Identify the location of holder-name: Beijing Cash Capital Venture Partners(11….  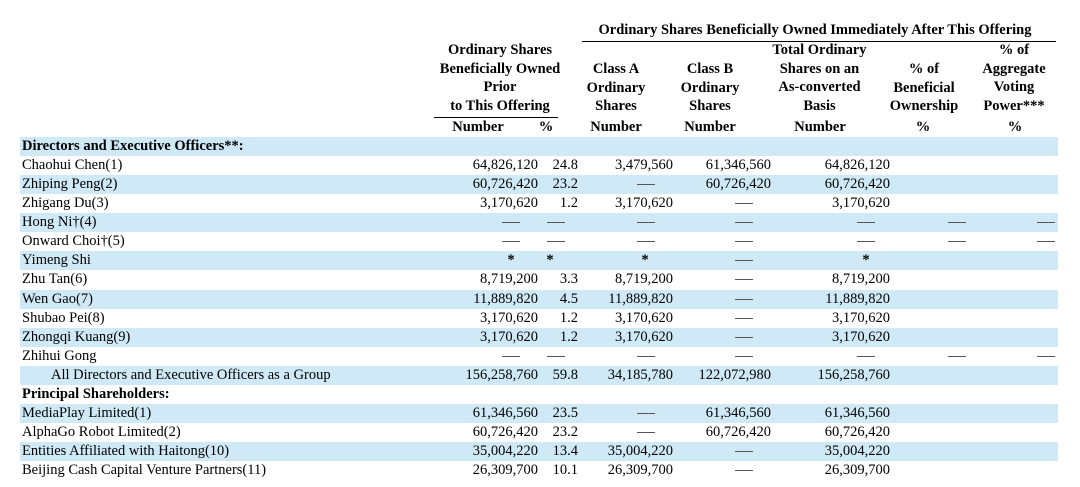
(144, 470).